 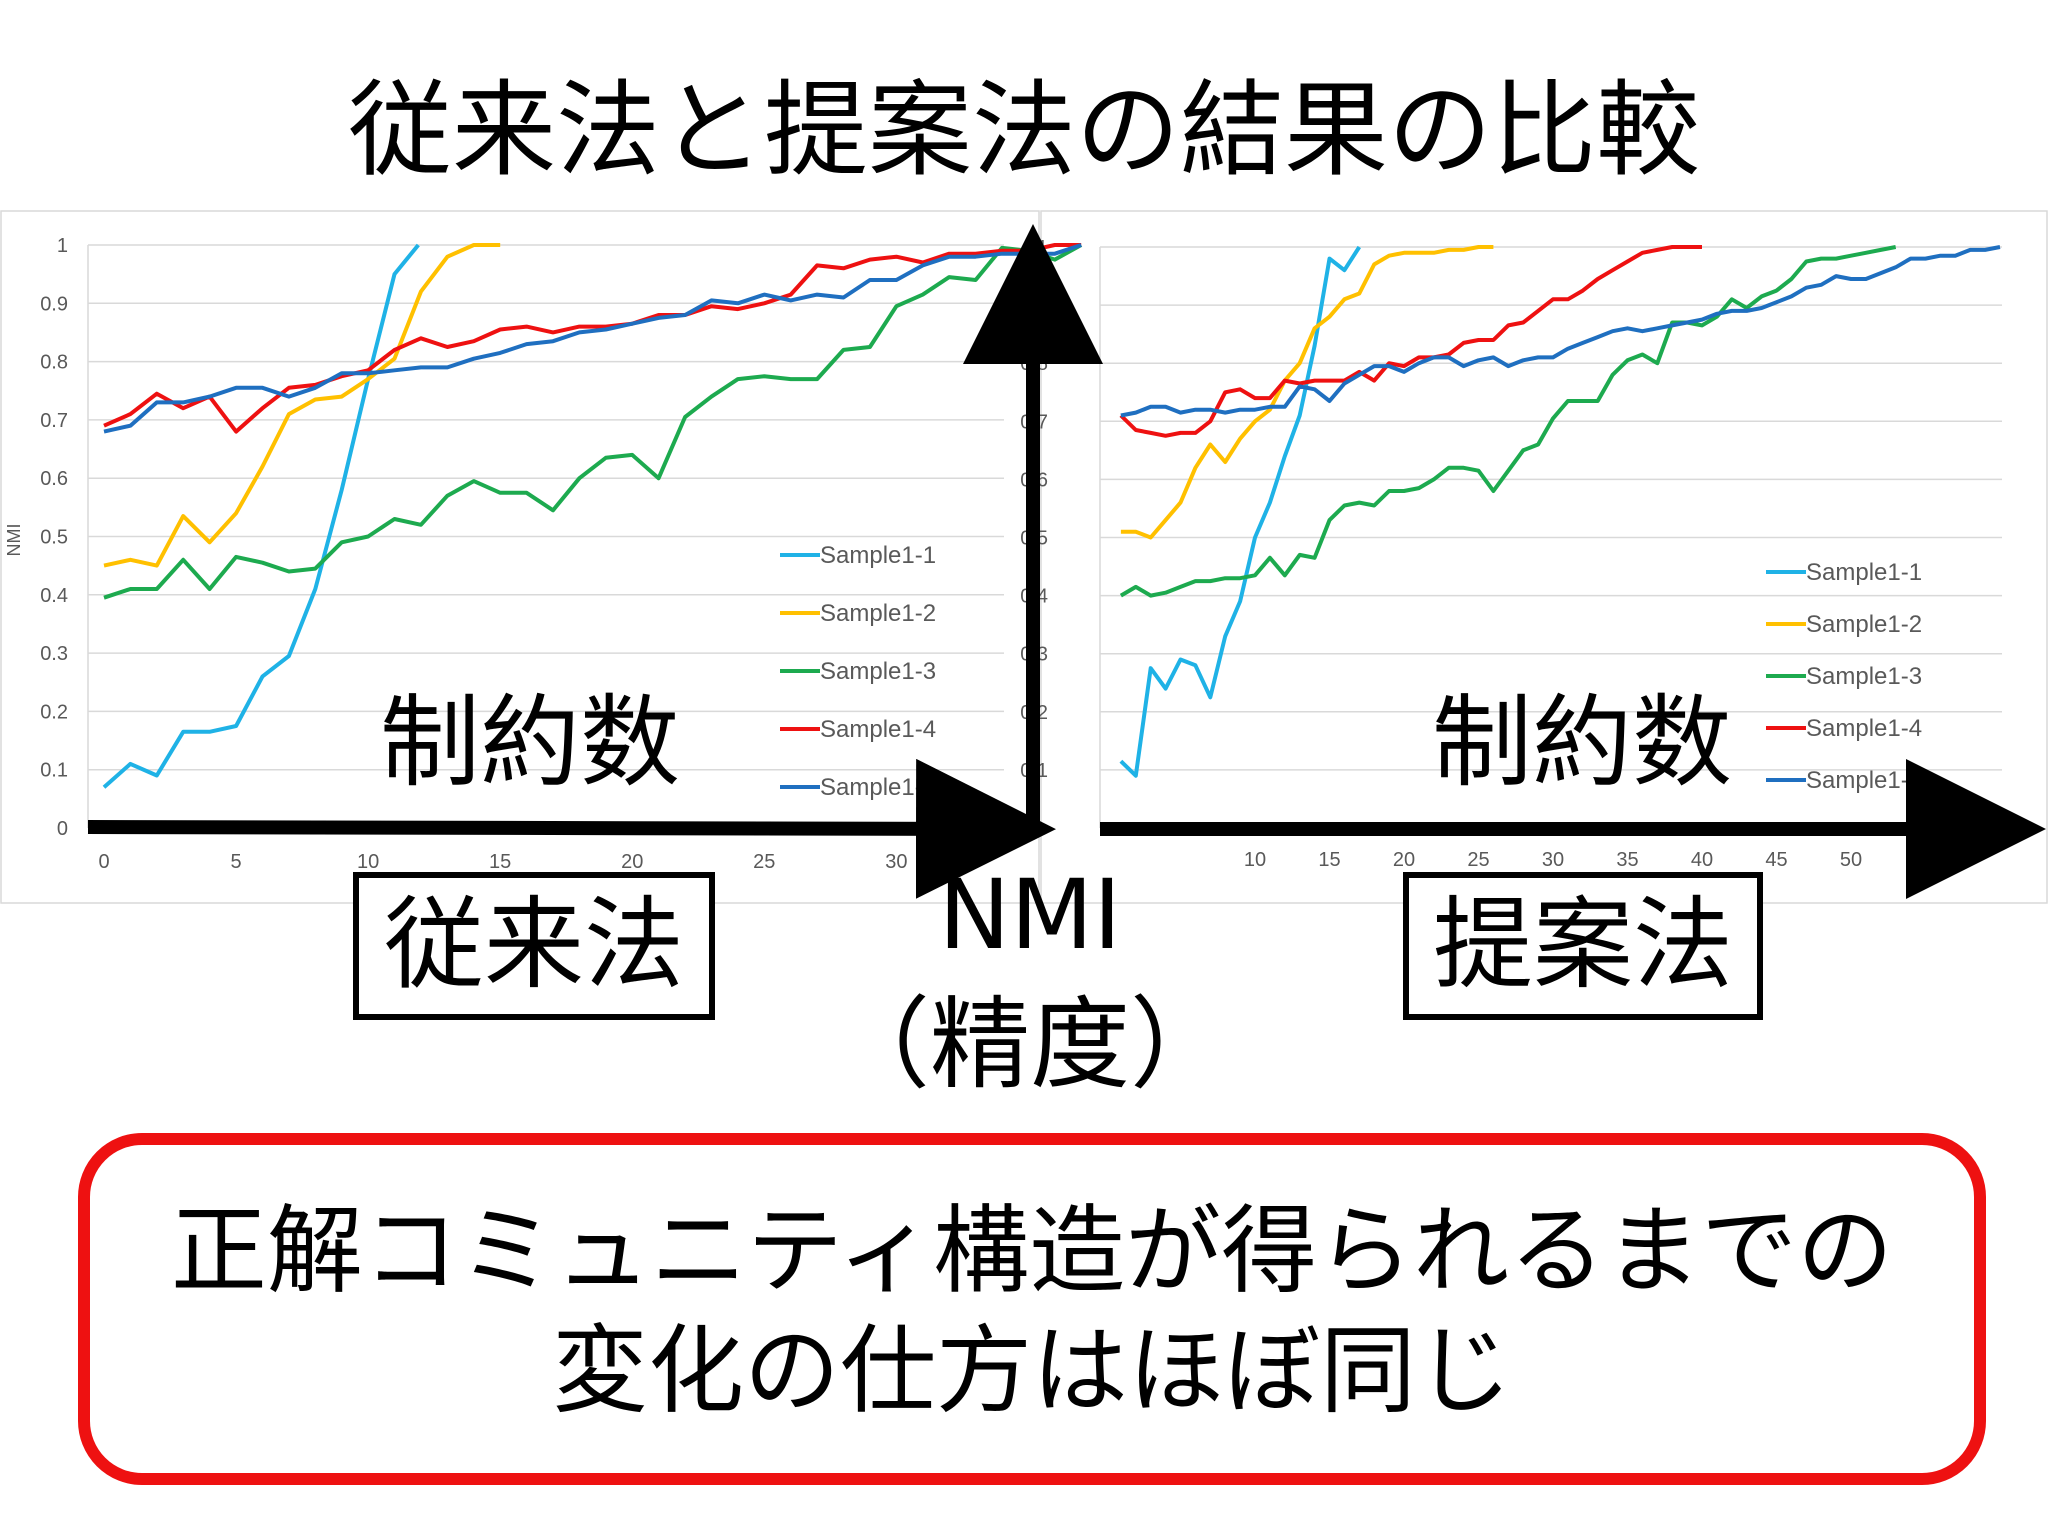 I want to click on x-tick-label: 35, so click(x=1627, y=860).